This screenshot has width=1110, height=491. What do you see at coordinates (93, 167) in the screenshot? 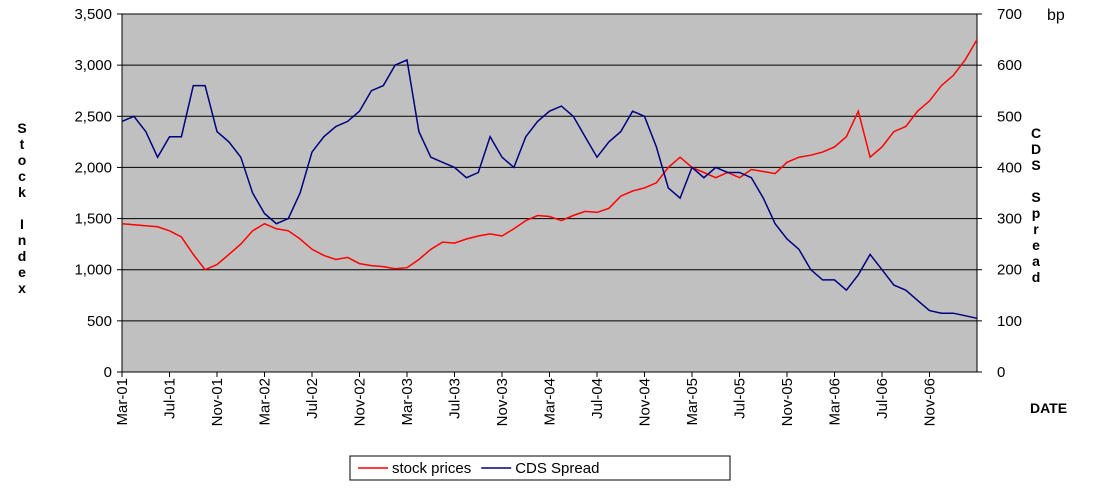
I see `y-tick-label: 2,000` at bounding box center [93, 167].